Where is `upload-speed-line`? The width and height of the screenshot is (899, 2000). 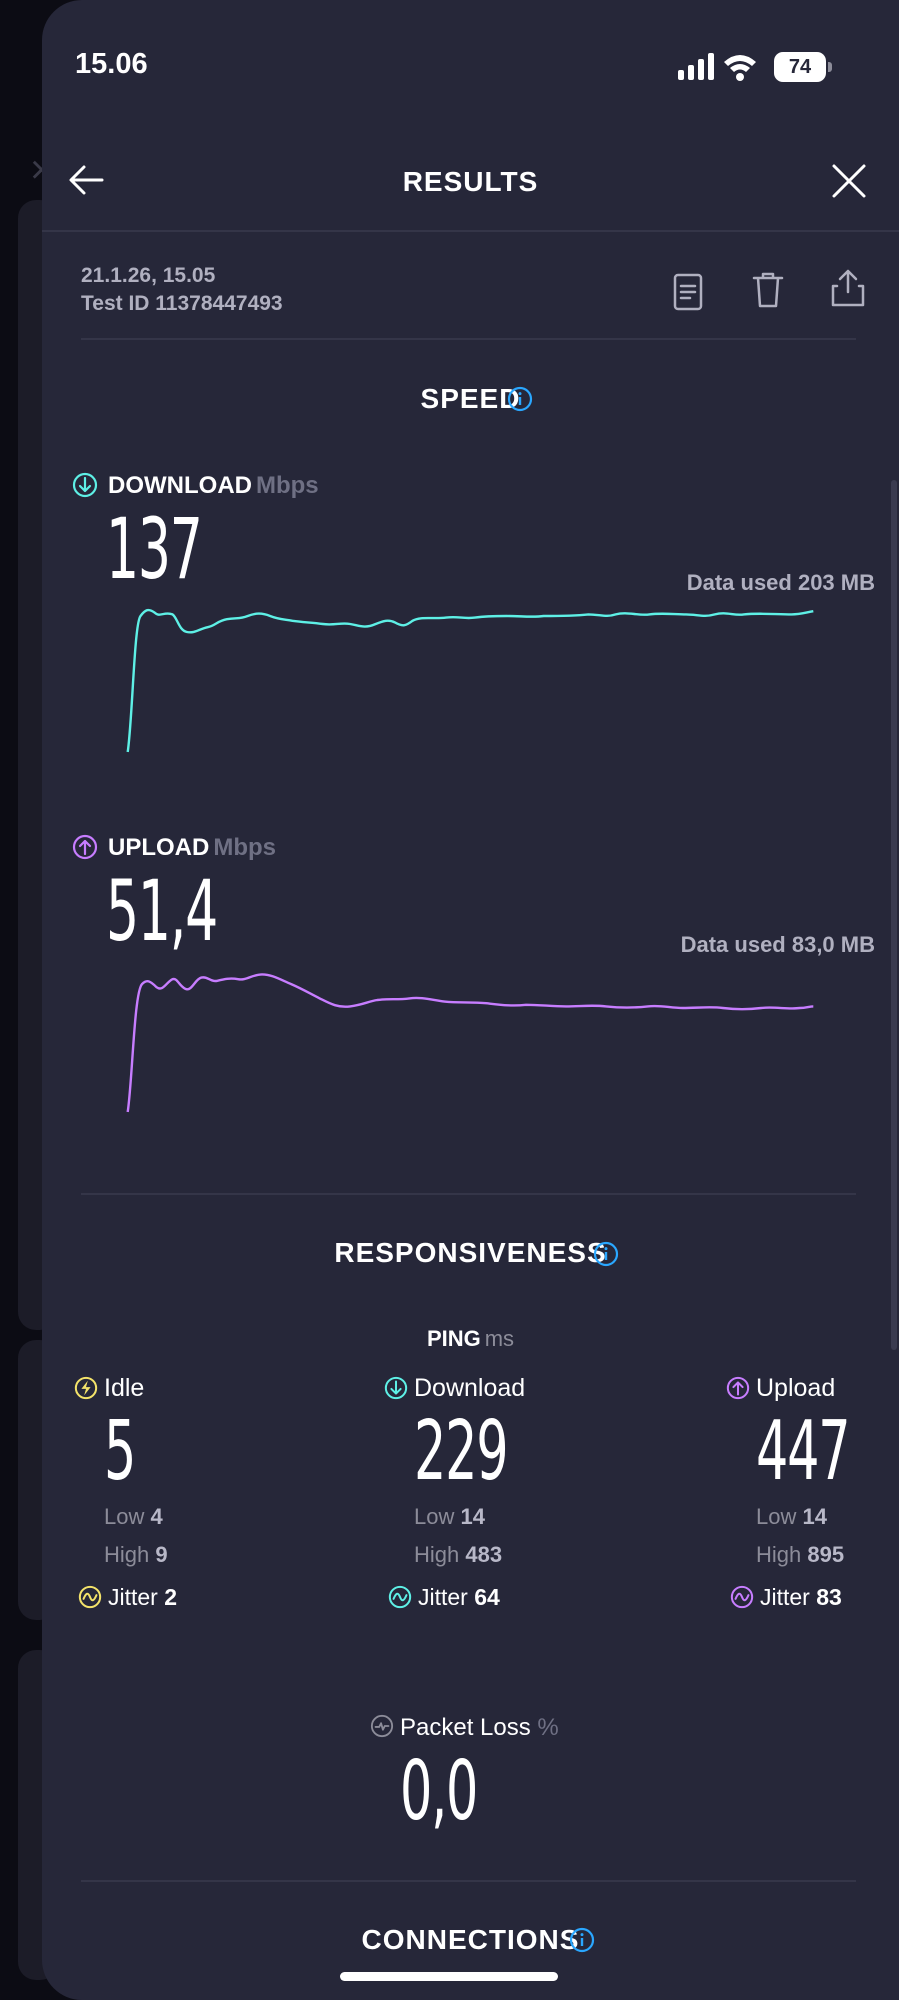 upload-speed-line is located at coordinates (470, 1043).